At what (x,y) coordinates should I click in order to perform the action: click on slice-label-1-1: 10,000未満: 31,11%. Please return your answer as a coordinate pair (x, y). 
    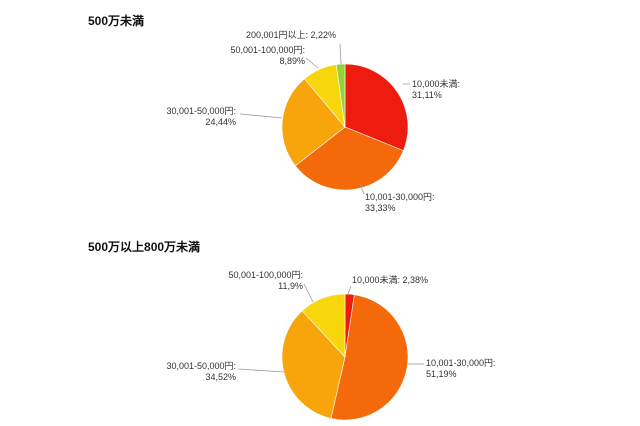
    Looking at the image, I should click on (436, 89).